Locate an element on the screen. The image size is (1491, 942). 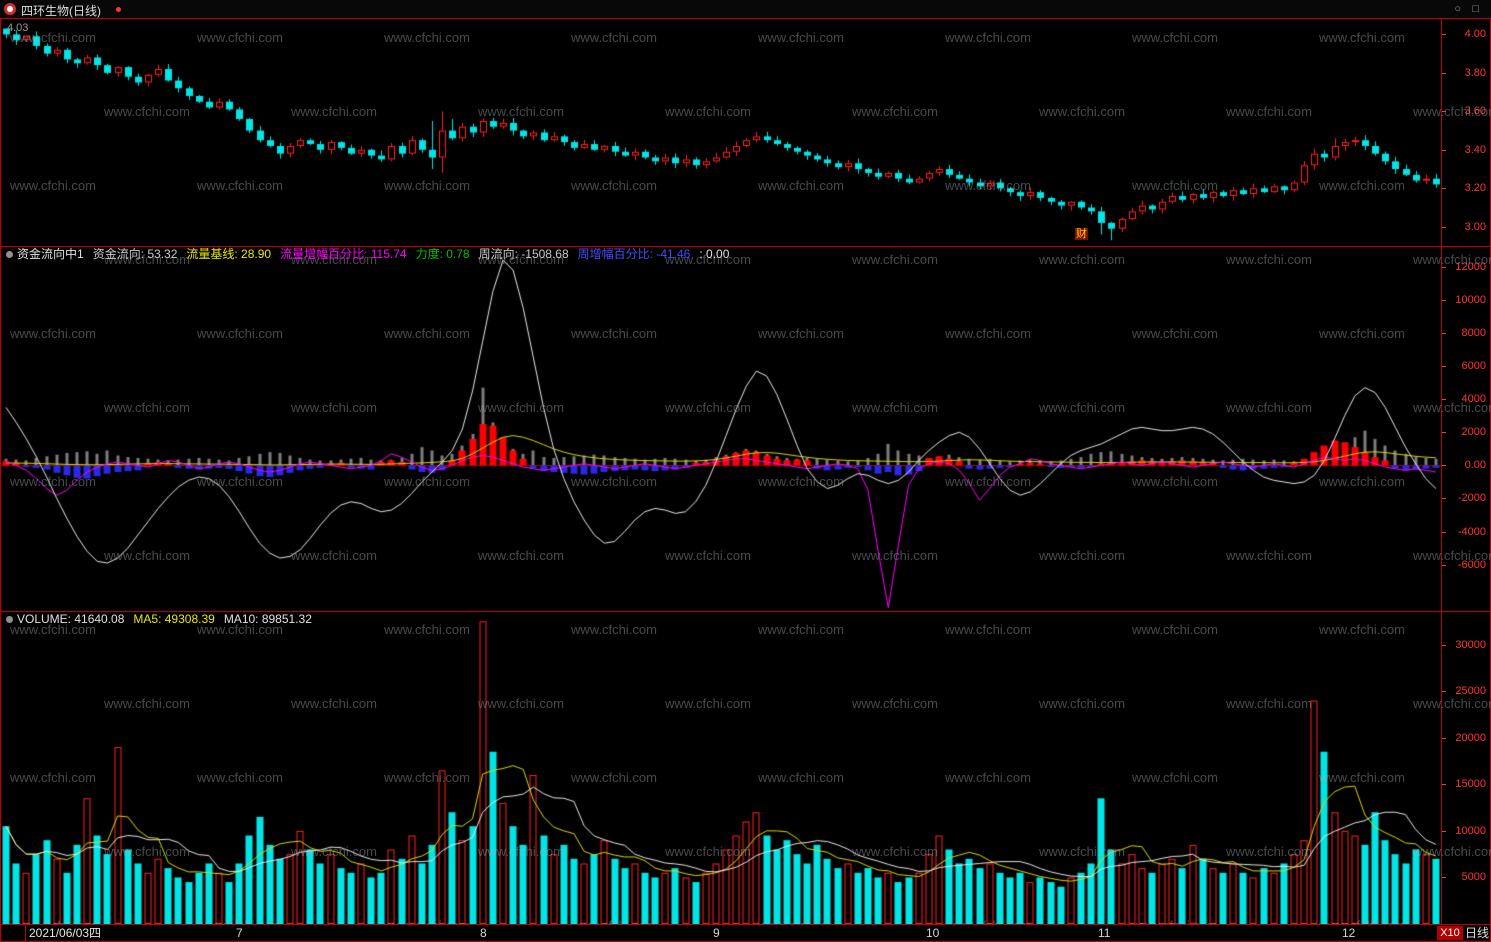
alert-dot-icon is located at coordinates (118, 9).